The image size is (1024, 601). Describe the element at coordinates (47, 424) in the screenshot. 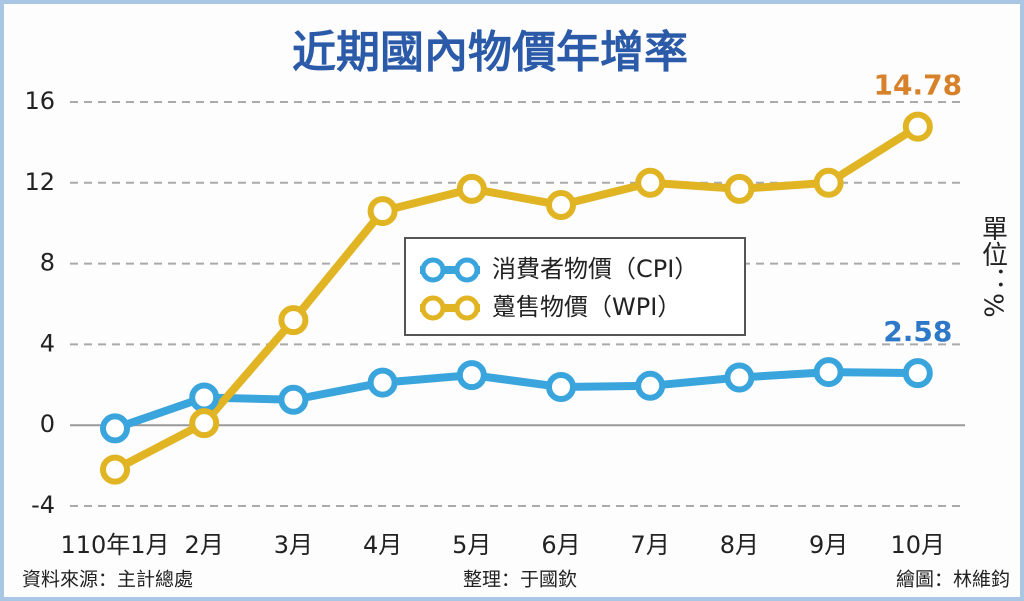

I see `y-tick-label: 0` at that location.